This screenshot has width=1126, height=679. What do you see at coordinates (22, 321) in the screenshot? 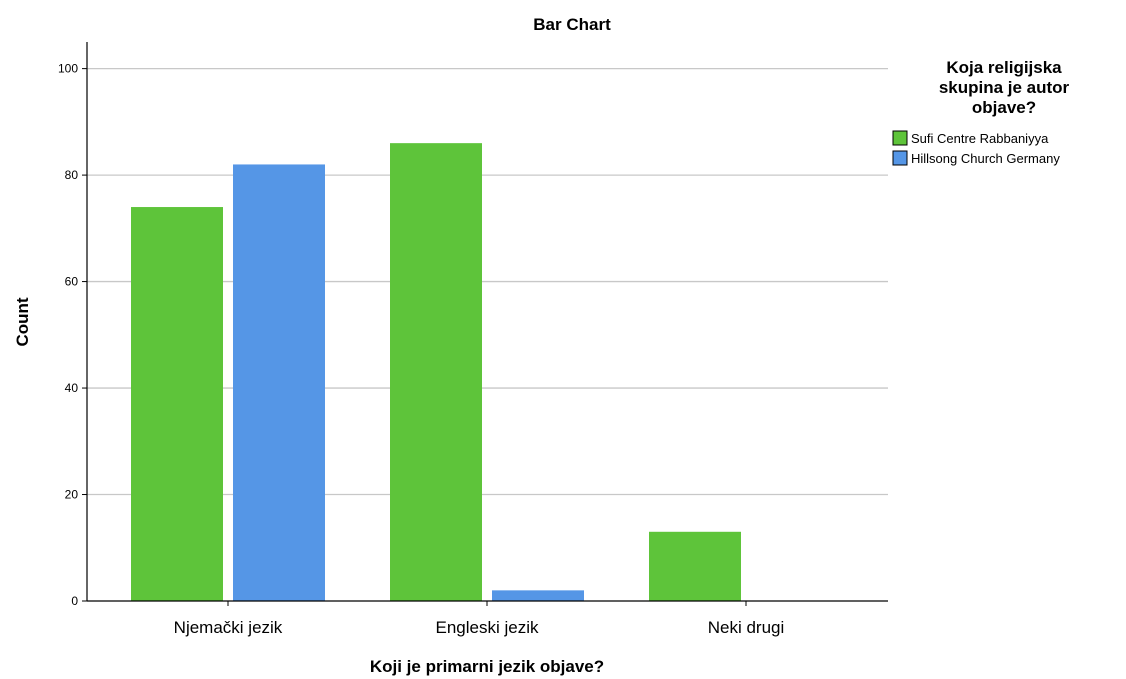
I see `y-axis-title: Count` at bounding box center [22, 321].